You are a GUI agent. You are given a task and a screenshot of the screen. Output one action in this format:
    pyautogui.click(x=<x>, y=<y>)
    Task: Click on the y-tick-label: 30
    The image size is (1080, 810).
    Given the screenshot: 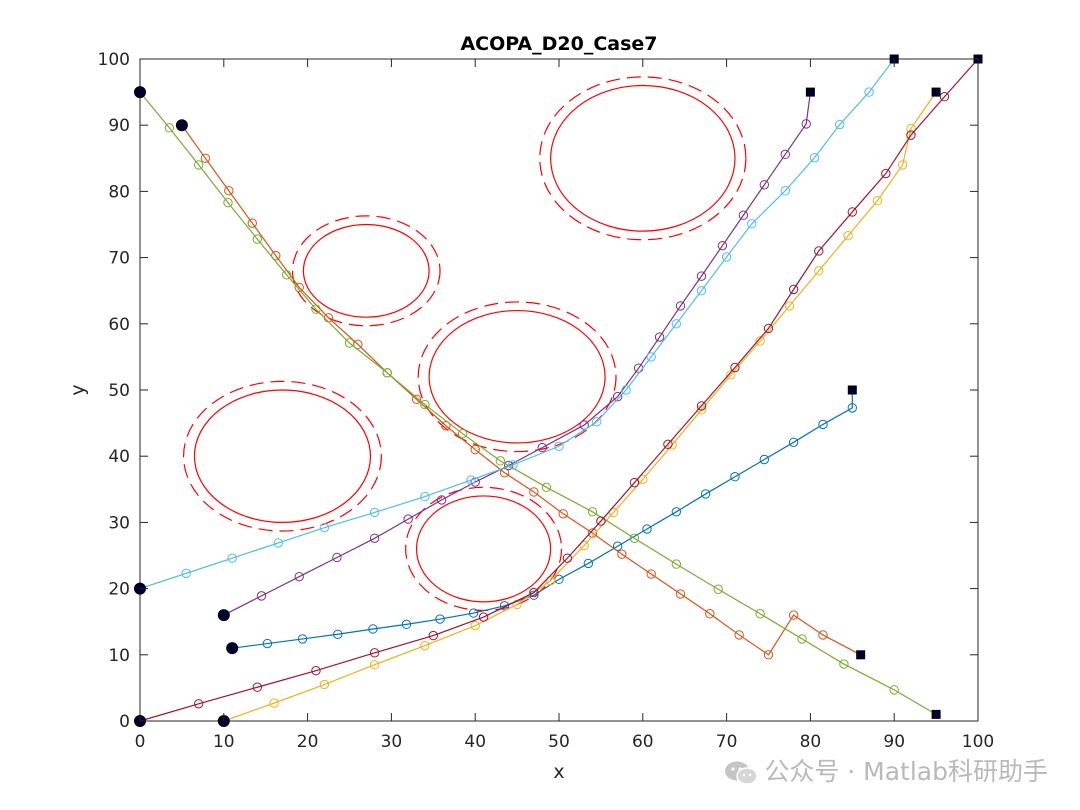 What is the action you would take?
    pyautogui.click(x=119, y=523)
    